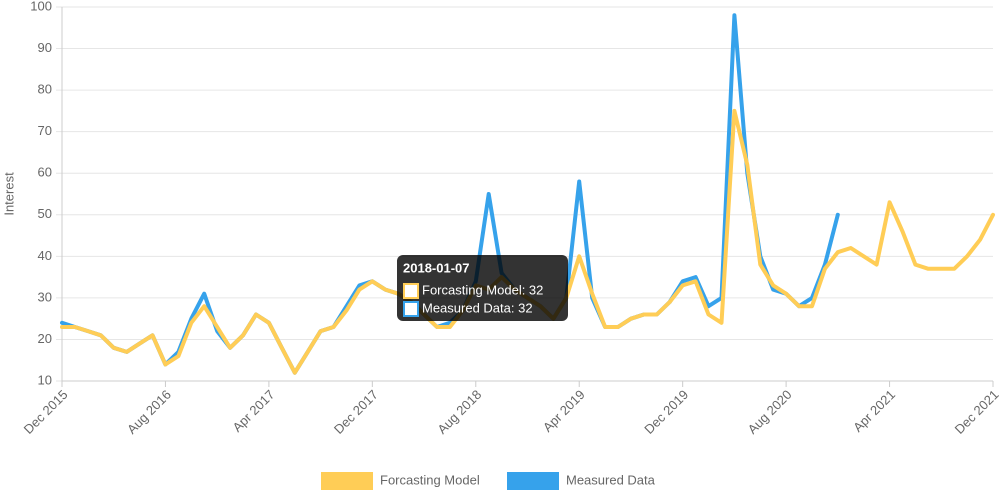 Image resolution: width=1002 pixels, height=501 pixels. Describe the element at coordinates (45, 47) in the screenshot. I see `y-tick-label: 90` at that location.